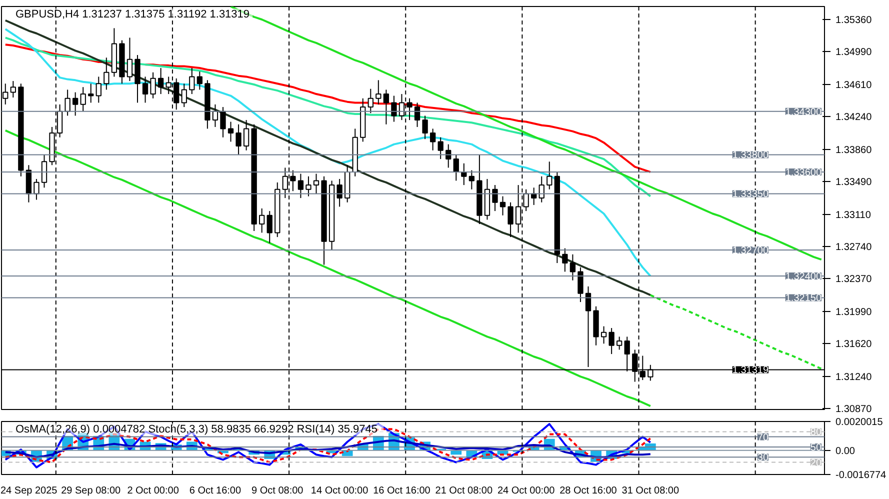 The width and height of the screenshot is (889, 499). I want to click on ref-line-label: 1.33350, so click(750, 194).